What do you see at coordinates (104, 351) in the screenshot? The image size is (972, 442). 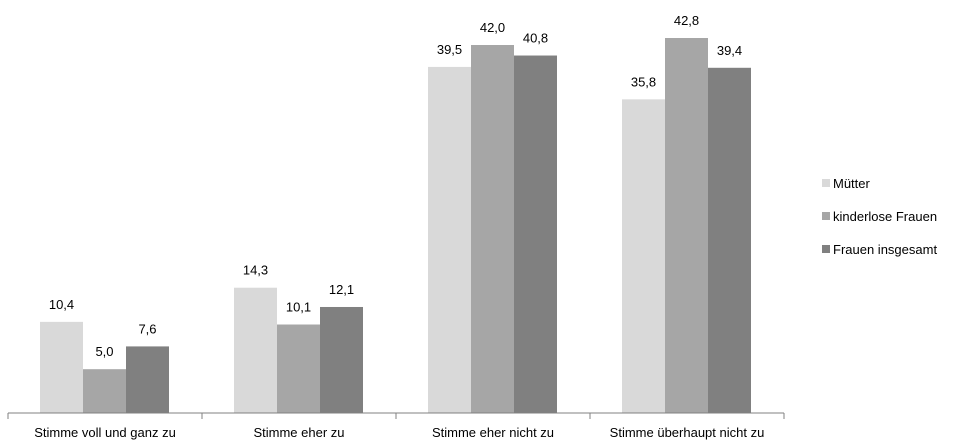 I see `bar-value-label: 5,0` at bounding box center [104, 351].